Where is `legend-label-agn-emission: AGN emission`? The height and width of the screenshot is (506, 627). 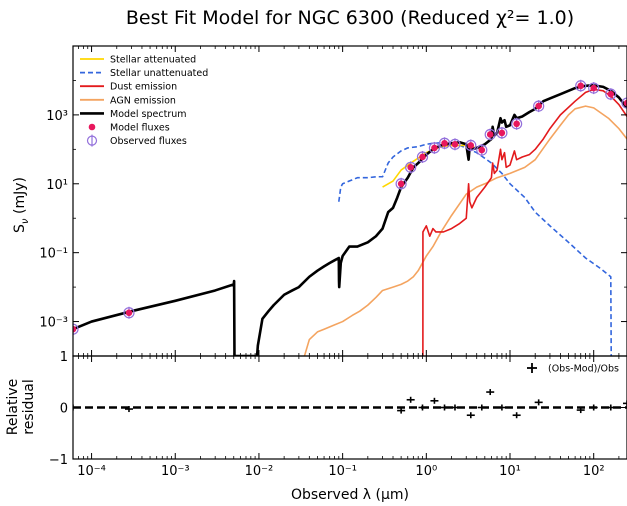
legend-label-agn-emission: AGN emission is located at coordinates (143, 100).